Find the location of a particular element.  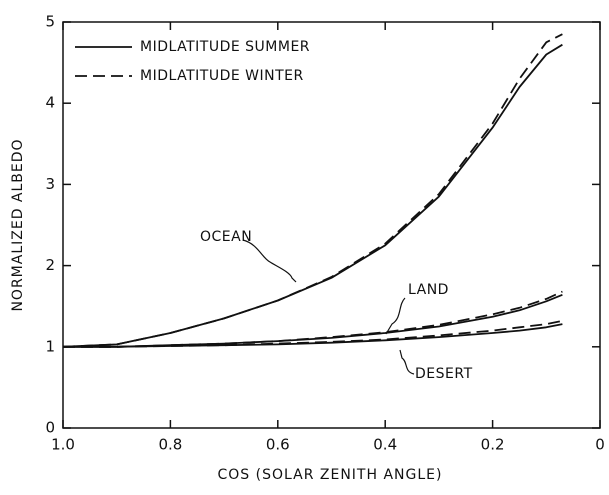

legend-label: MIDLATITUDE SUMMER is located at coordinates (225, 47).